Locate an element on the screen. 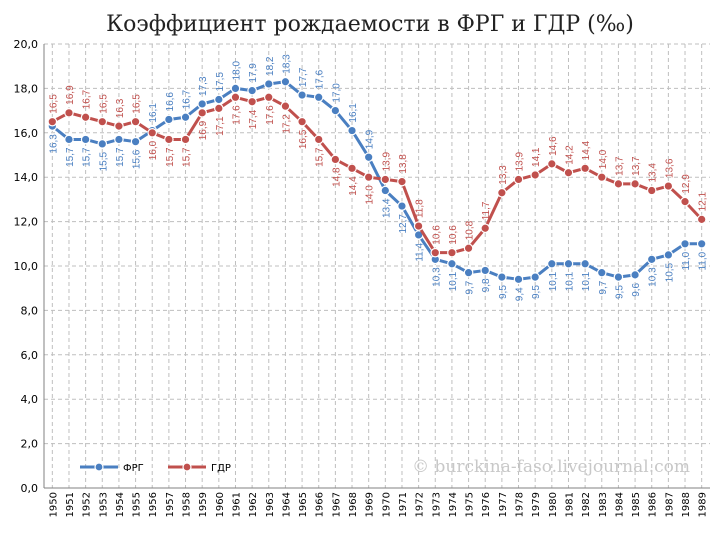 The width and height of the screenshot is (720, 535). data-label-frg: 10,3 is located at coordinates (653, 277).